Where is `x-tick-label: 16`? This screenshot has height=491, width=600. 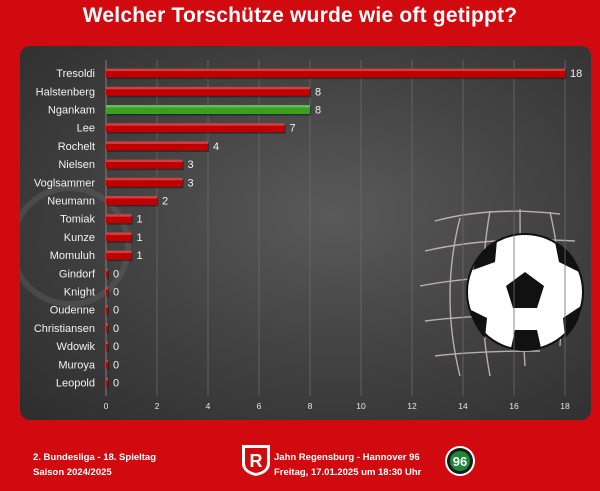 x-tick-label: 16 is located at coordinates (514, 406).